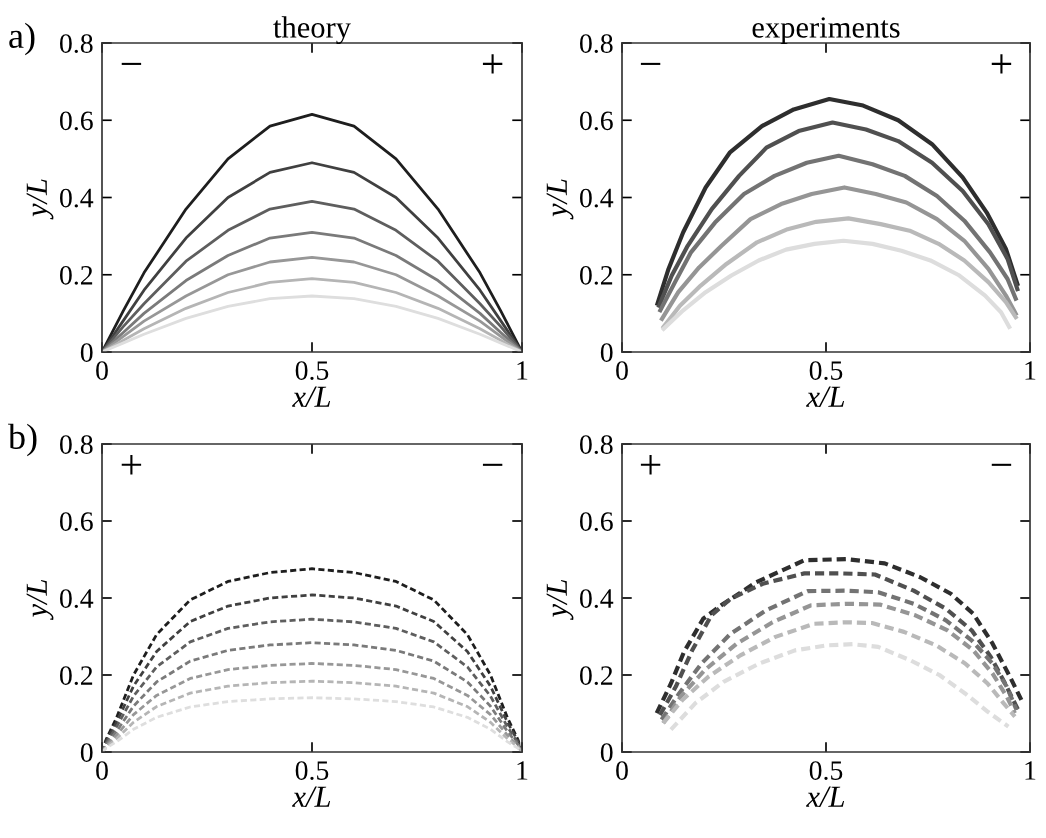 The width and height of the screenshot is (1046, 838). I want to click on chart-title: experiments, so click(826, 30).